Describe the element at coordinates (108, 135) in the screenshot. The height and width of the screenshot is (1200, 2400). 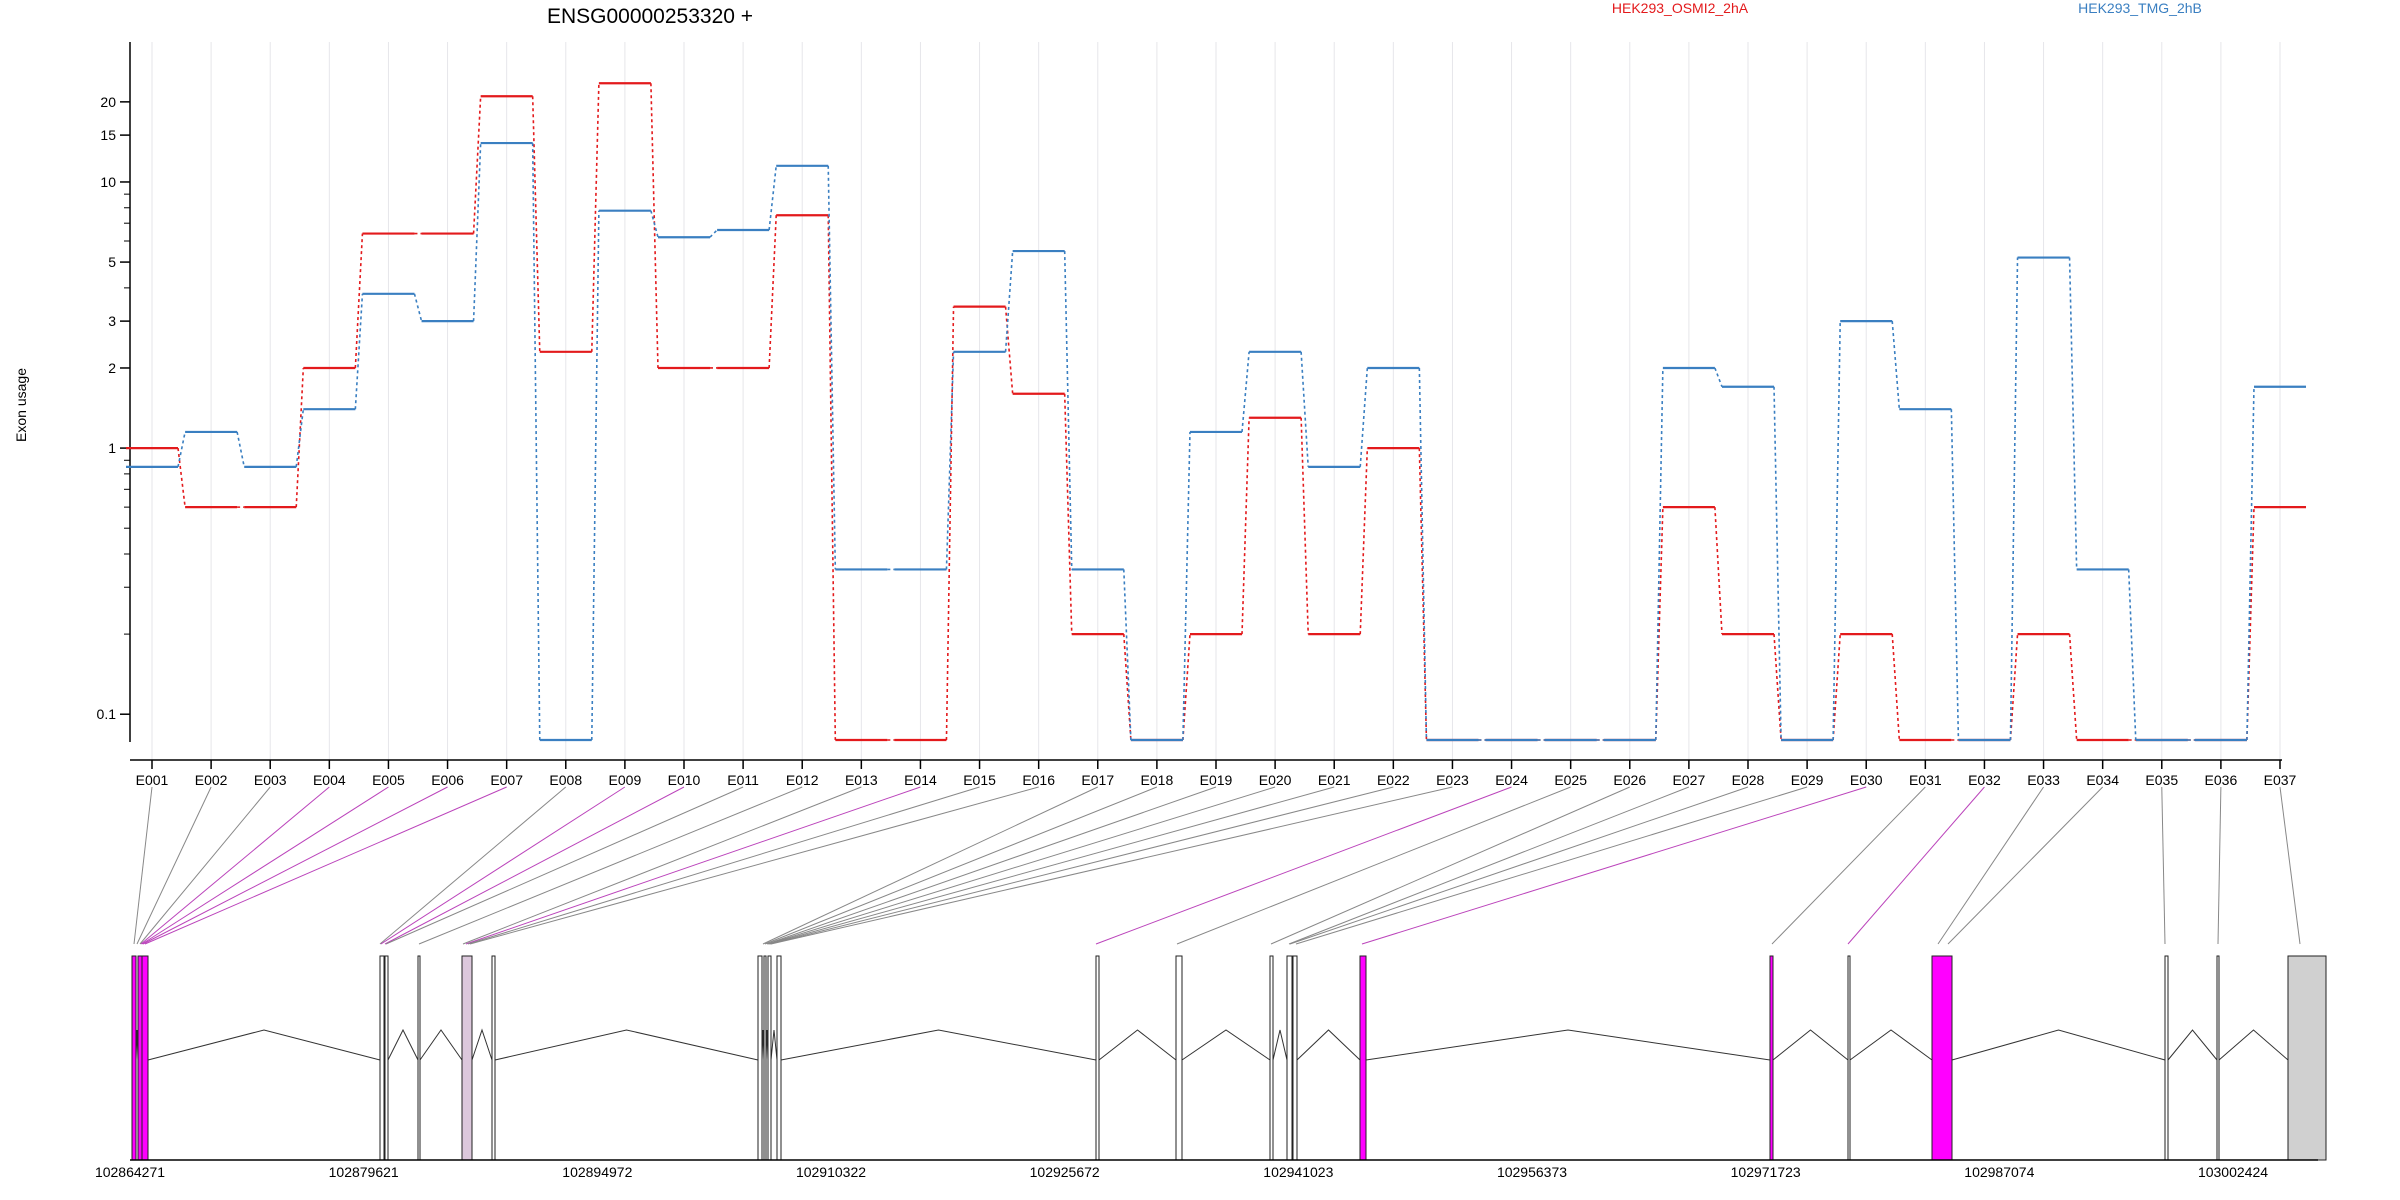
I see `y-tick-label: 15` at that location.